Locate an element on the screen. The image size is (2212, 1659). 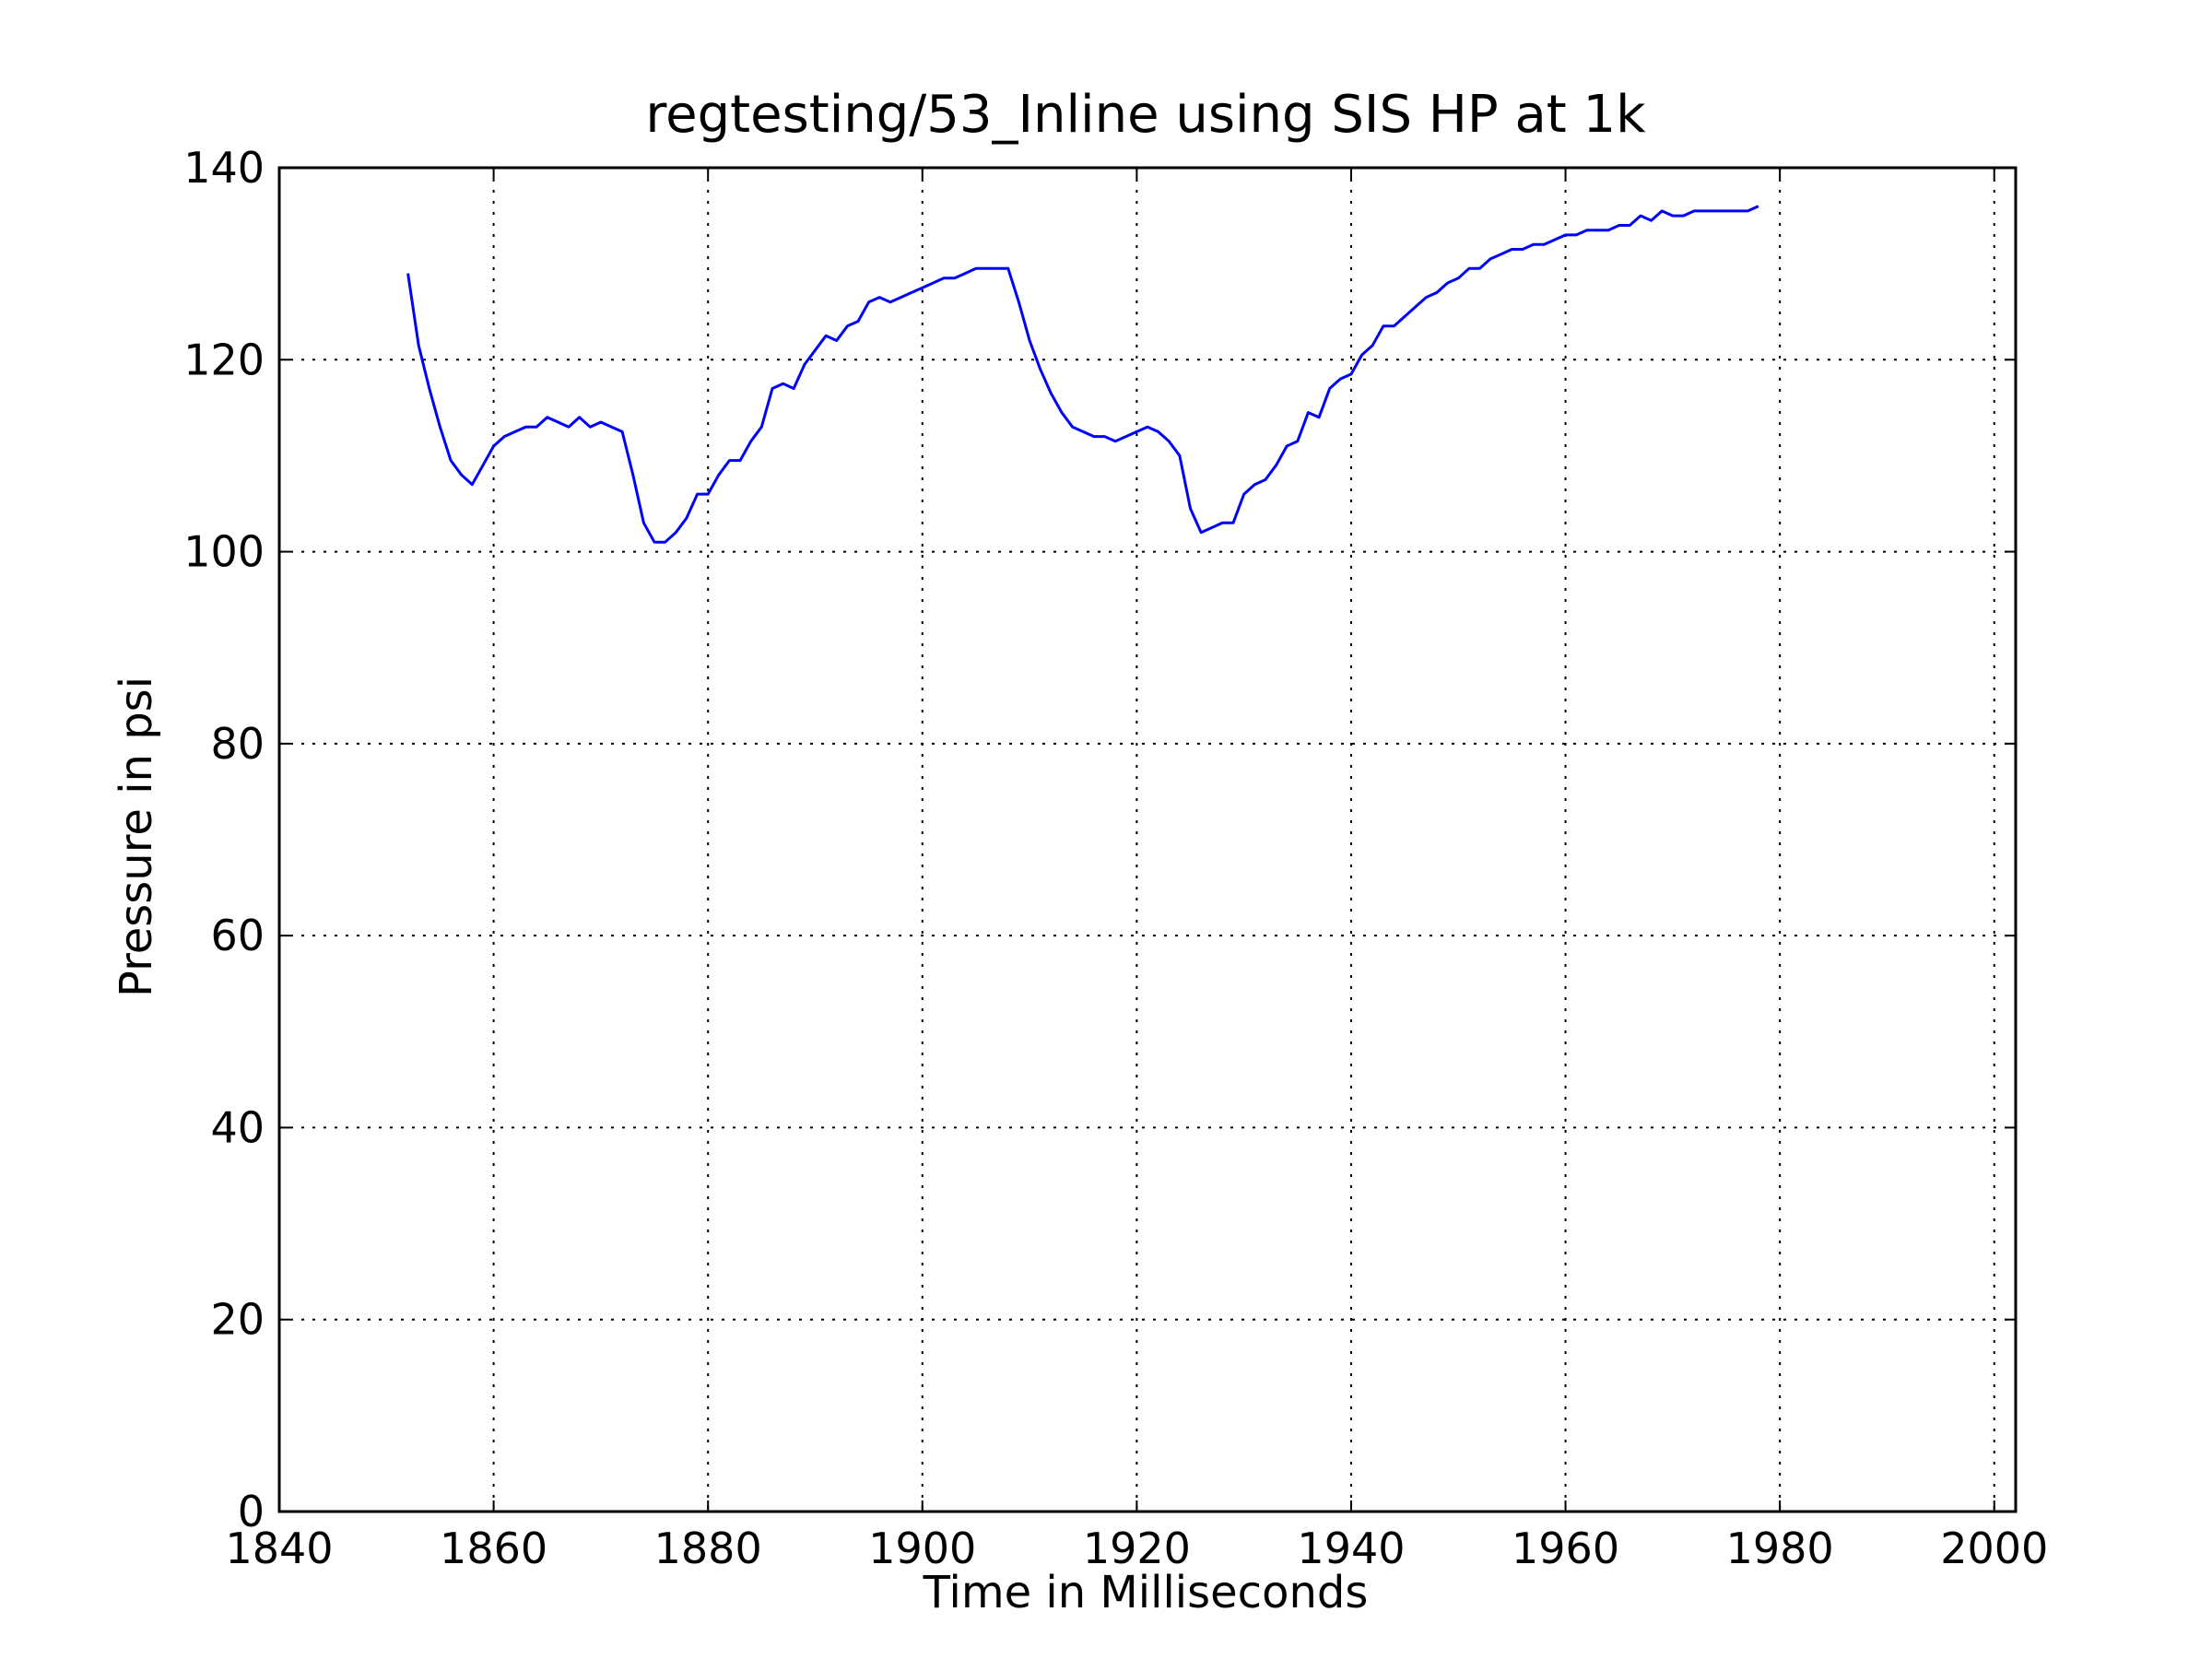
pressure-series-line is located at coordinates (1082, 374).